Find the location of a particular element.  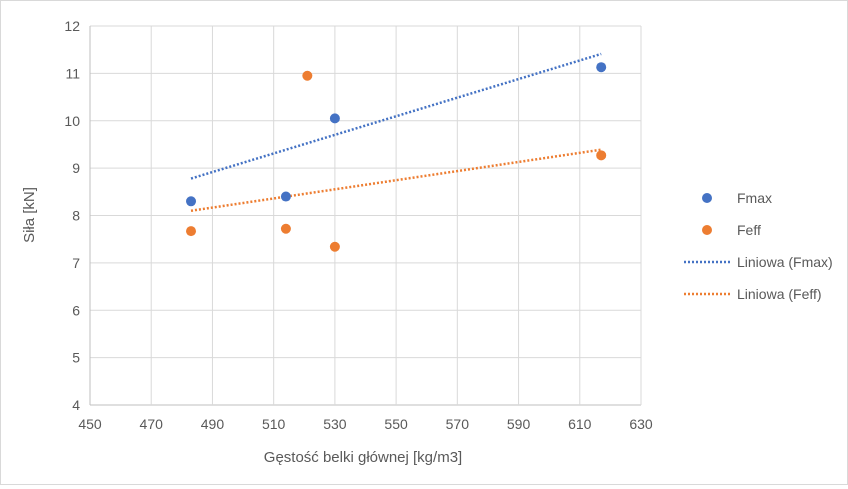

legend-label: Fmax is located at coordinates (754, 198).